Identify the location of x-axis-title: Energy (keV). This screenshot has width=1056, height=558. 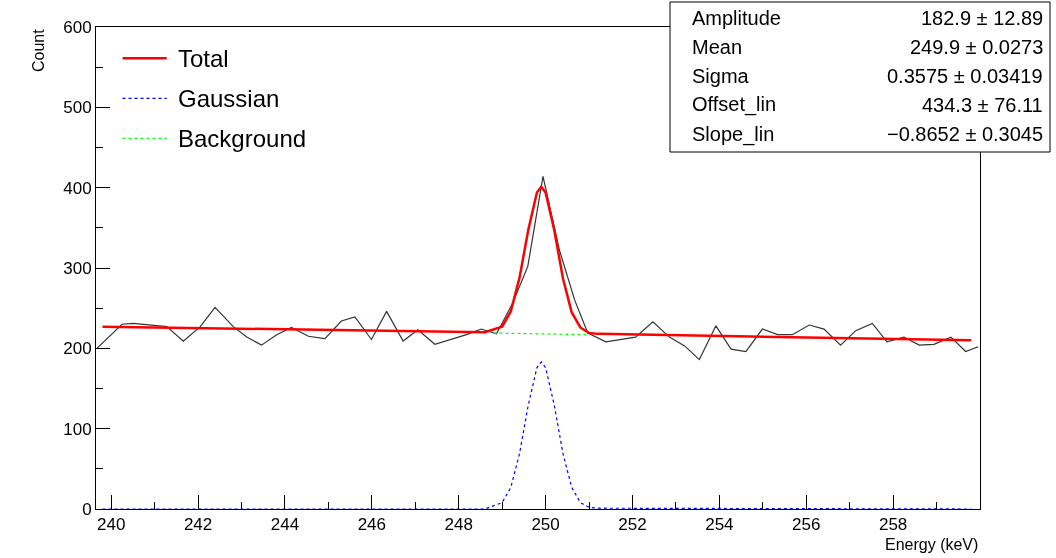
(932, 544).